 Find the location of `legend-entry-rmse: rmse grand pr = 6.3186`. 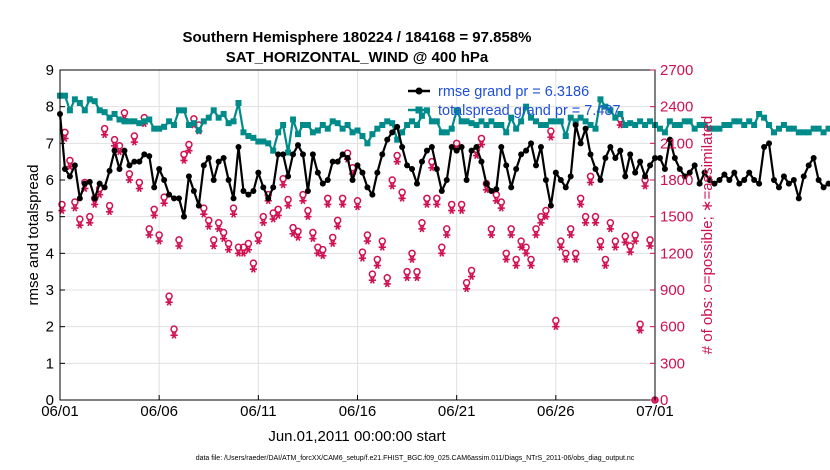

legend-entry-rmse: rmse grand pr = 6.3186 is located at coordinates (513, 92).